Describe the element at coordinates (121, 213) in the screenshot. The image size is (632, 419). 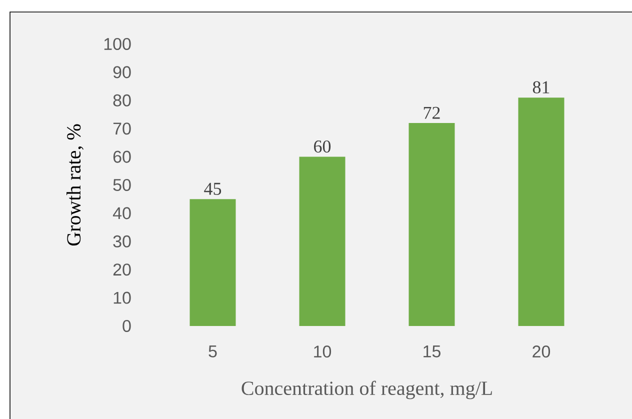
I see `y-tick-label: 40` at that location.